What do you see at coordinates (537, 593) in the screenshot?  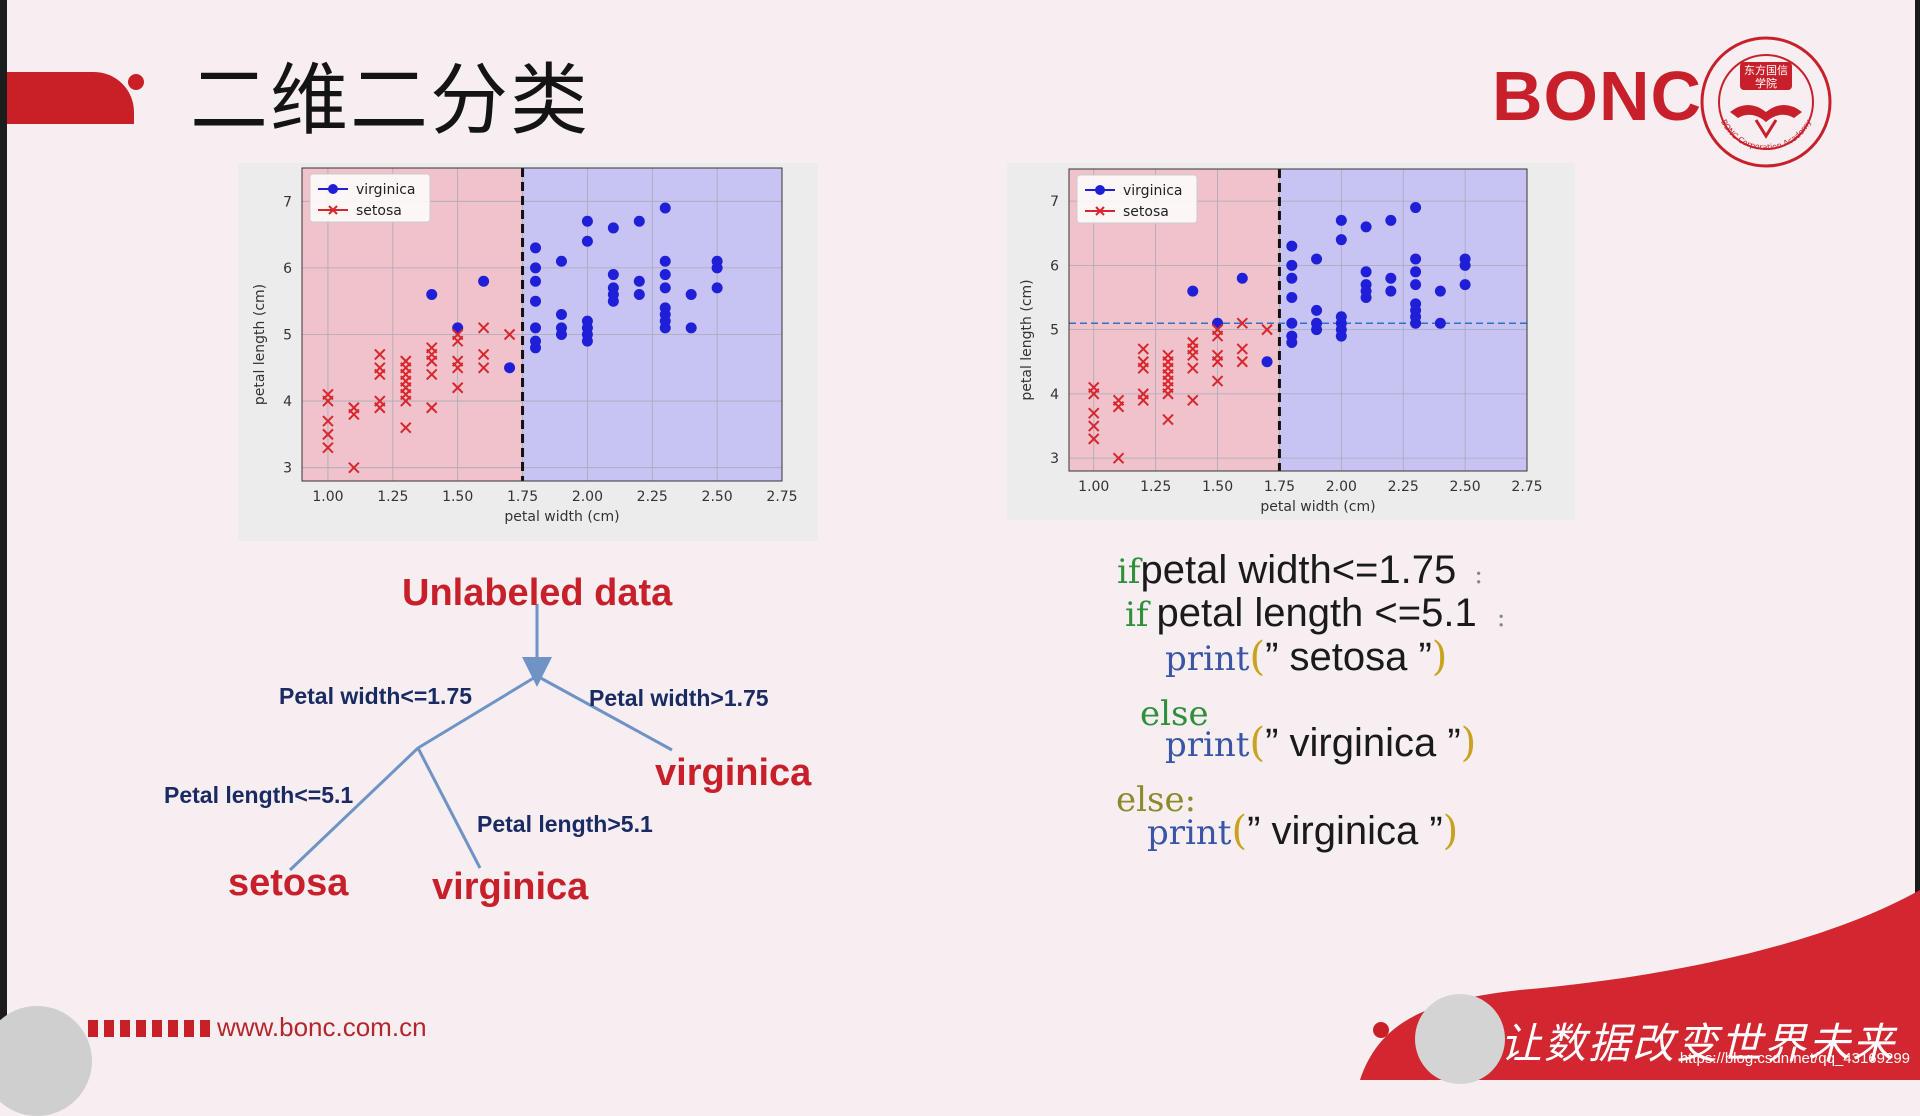 I see `tree-root-label: Unlabeled data` at bounding box center [537, 593].